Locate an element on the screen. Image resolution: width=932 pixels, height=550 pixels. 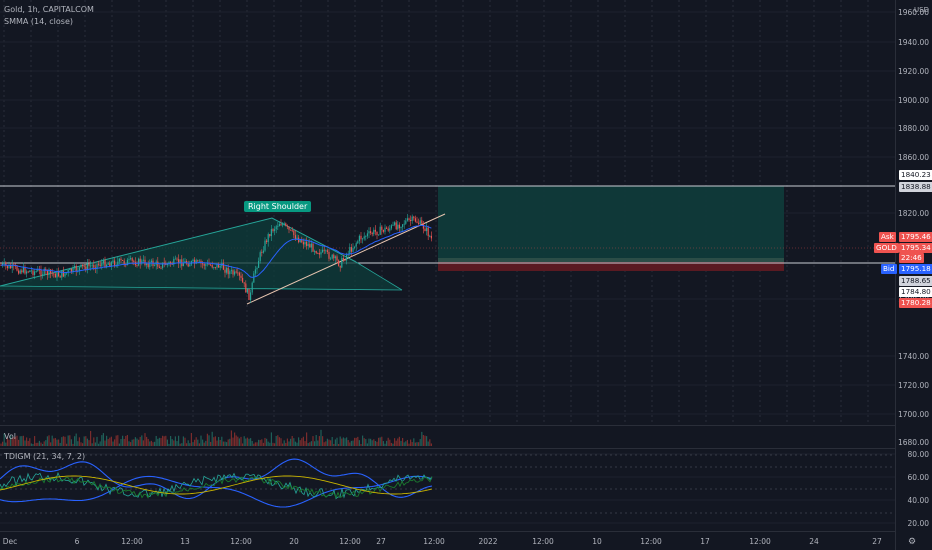
settings-gear-icon: ⚙ is located at coordinates (912, 542).